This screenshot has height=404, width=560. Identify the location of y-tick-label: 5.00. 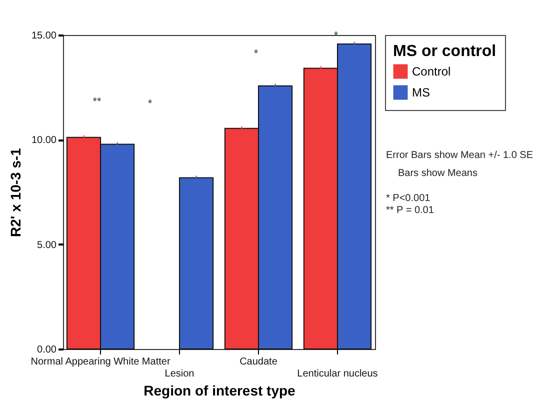
(47, 245).